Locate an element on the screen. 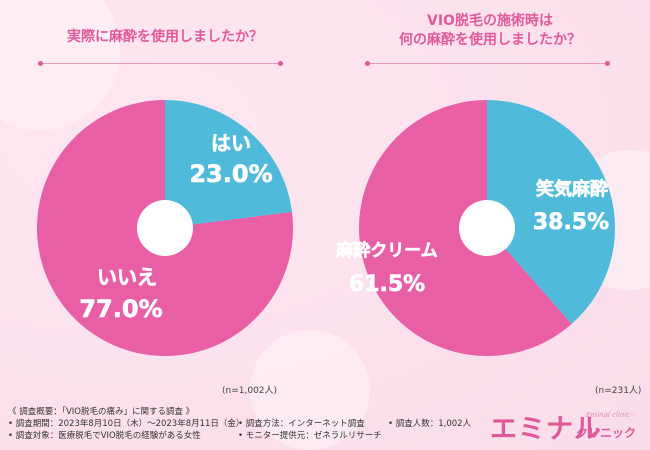 The image size is (650, 450). chart-1-title: 実際に麻酔を使用しましたか？ is located at coordinates (165, 37).